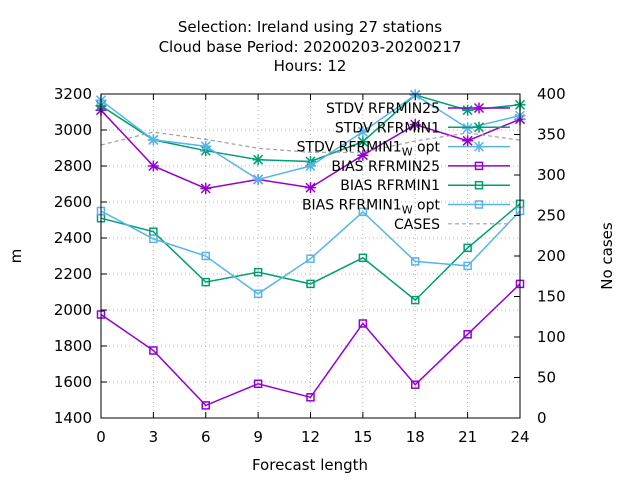 The height and width of the screenshot is (480, 640). Describe the element at coordinates (73, 166) in the screenshot. I see `y-tick-label: 2800` at that location.